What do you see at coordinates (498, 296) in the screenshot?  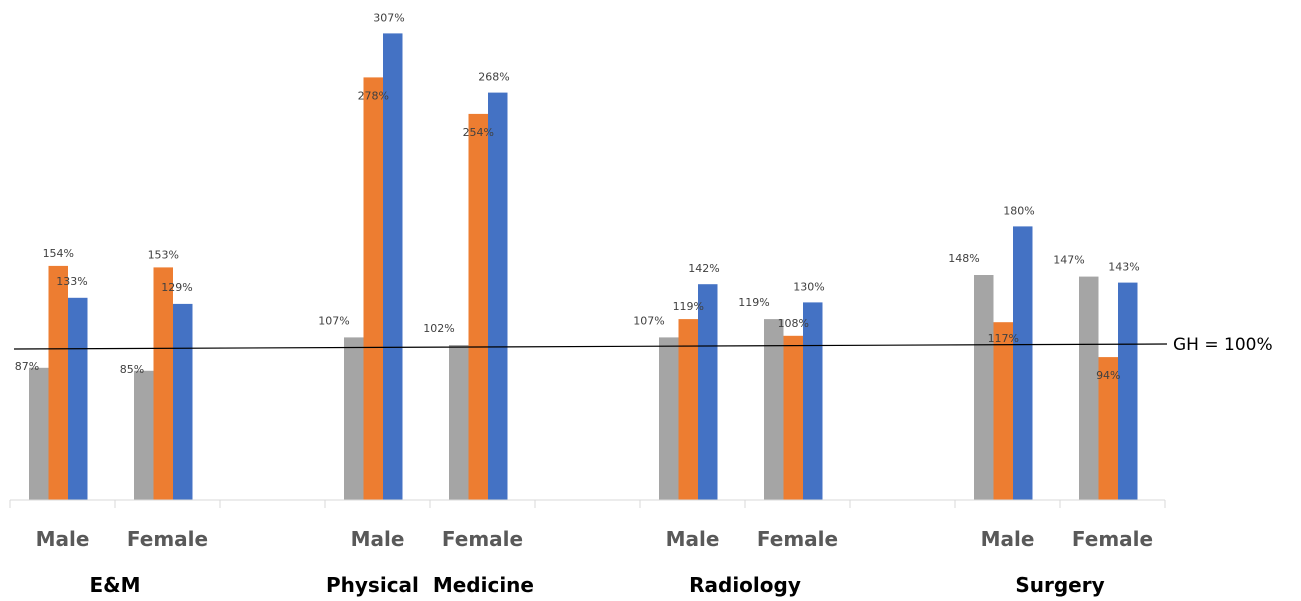 I see `bar-s2-c3` at bounding box center [498, 296].